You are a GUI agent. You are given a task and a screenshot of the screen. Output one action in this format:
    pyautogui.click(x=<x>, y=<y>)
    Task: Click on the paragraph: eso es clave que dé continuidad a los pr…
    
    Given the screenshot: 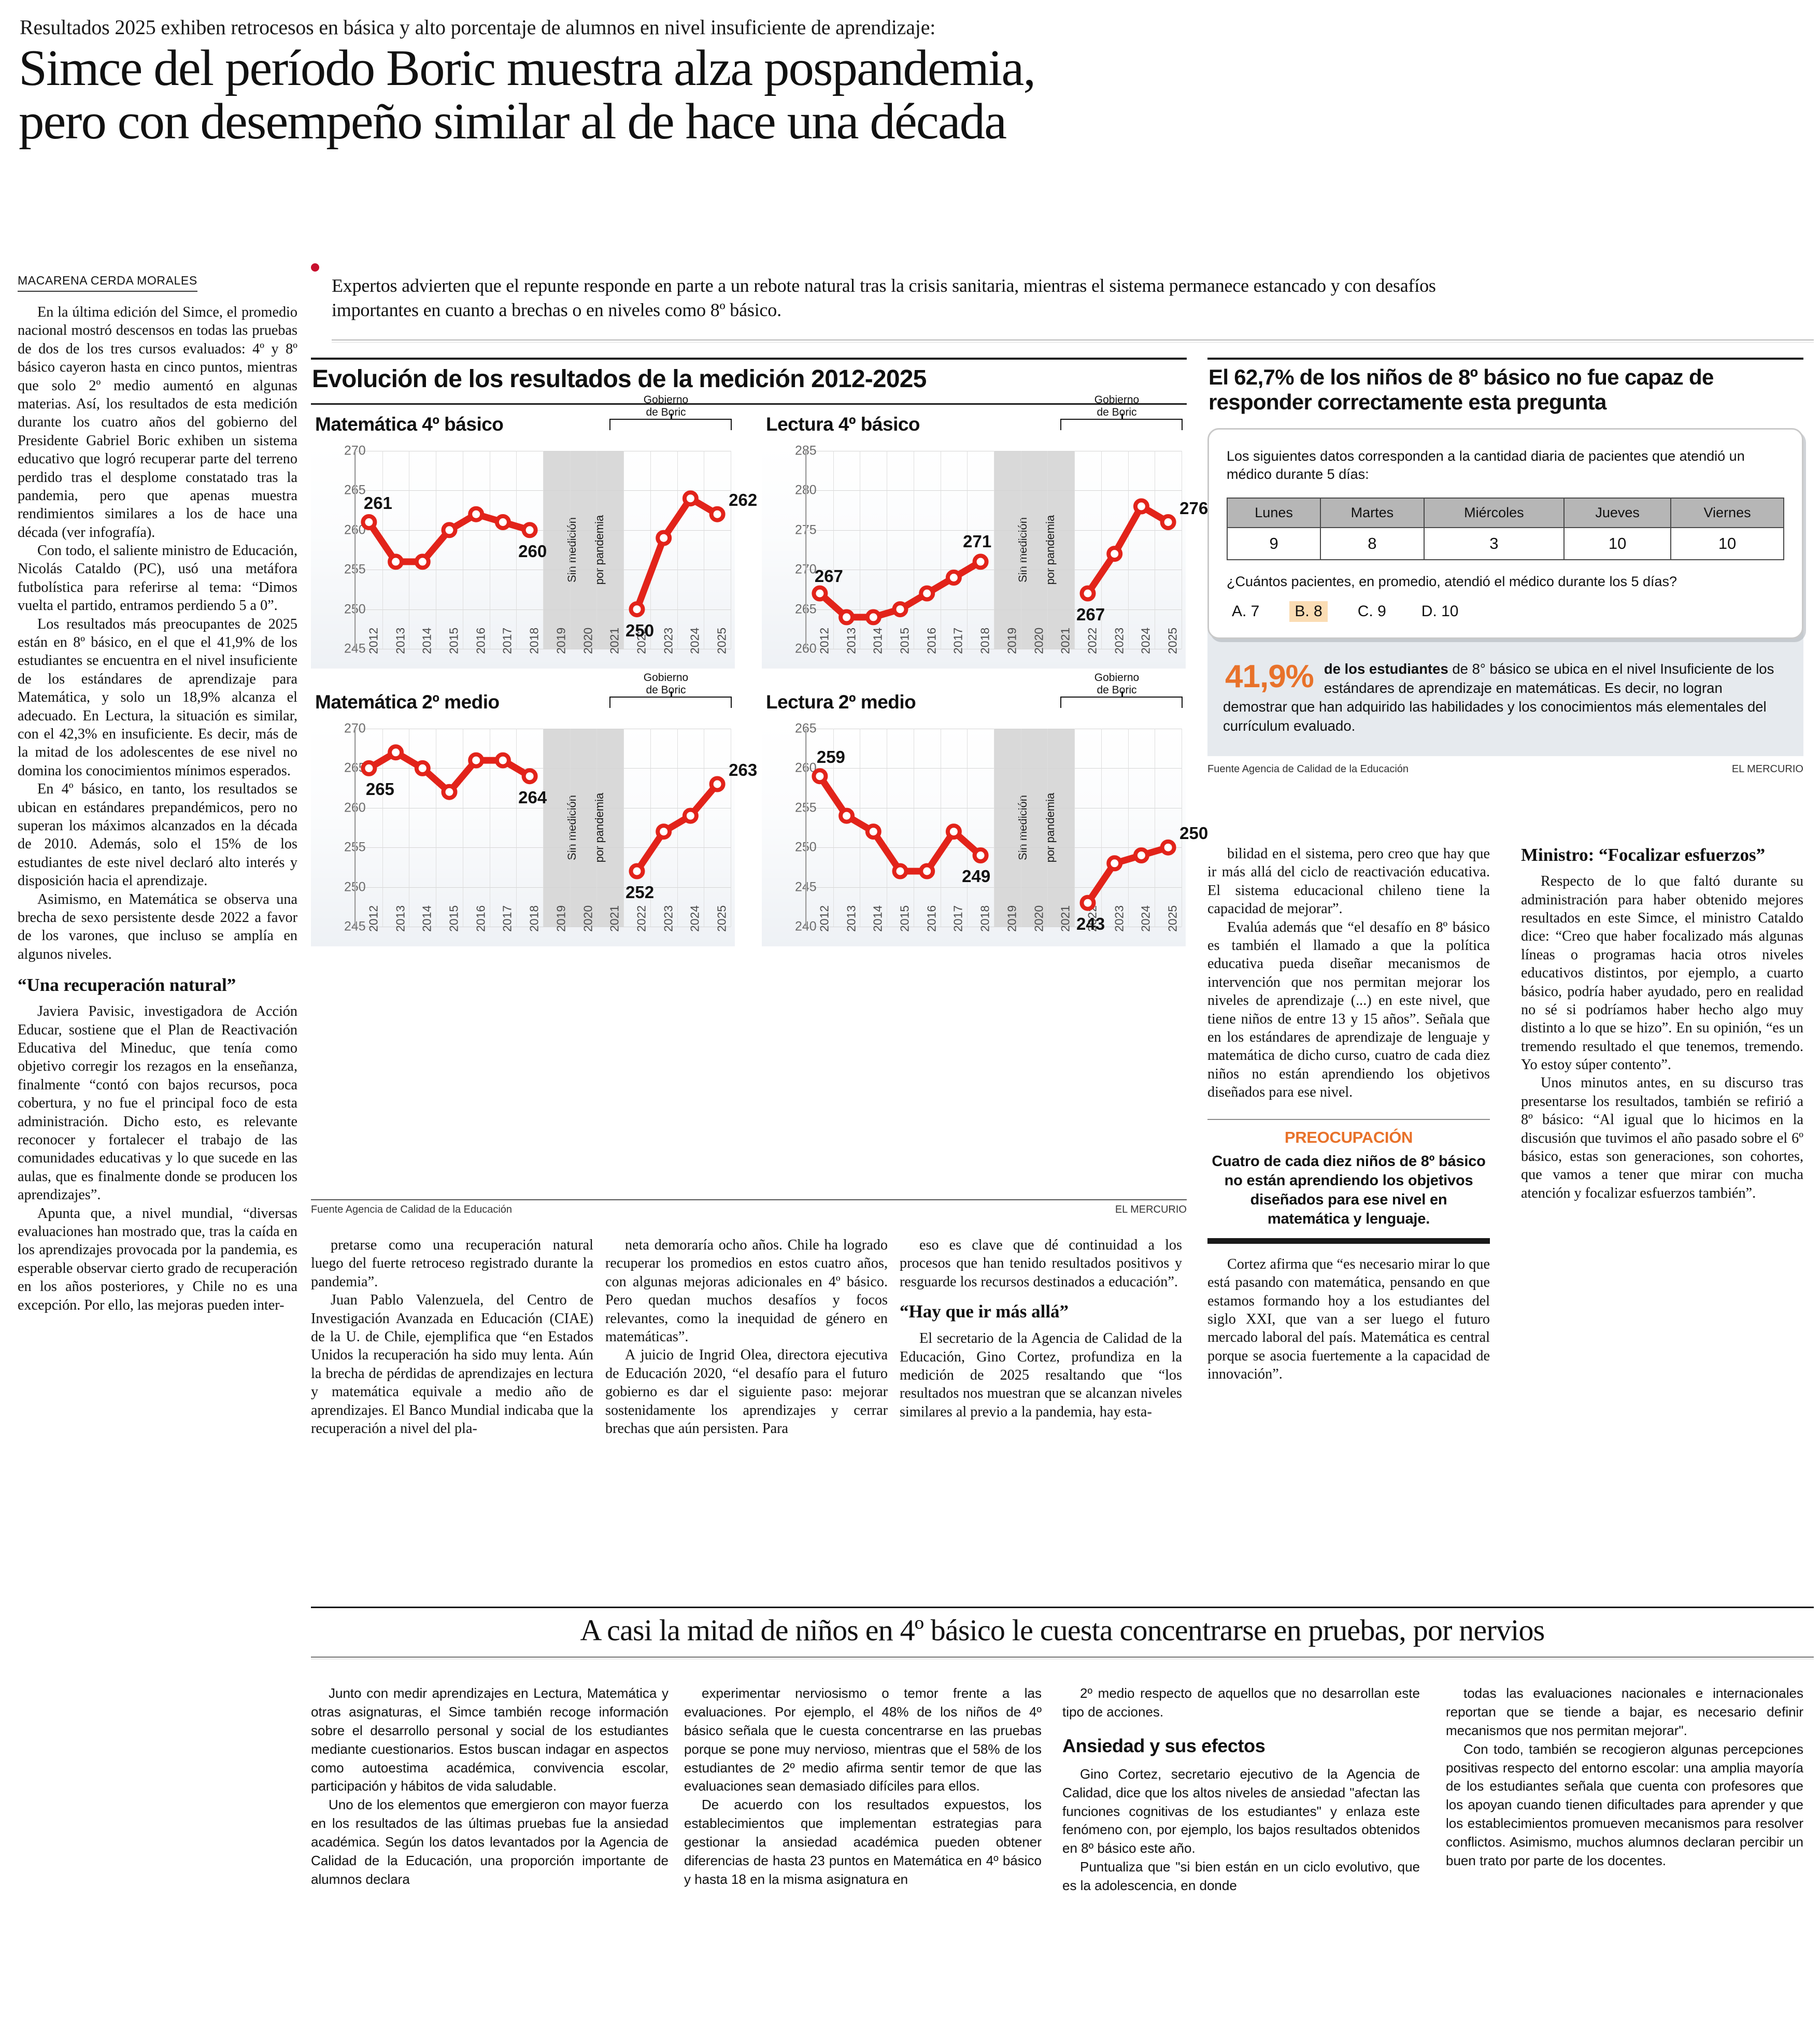 What is the action you would take?
    pyautogui.click(x=1041, y=1263)
    